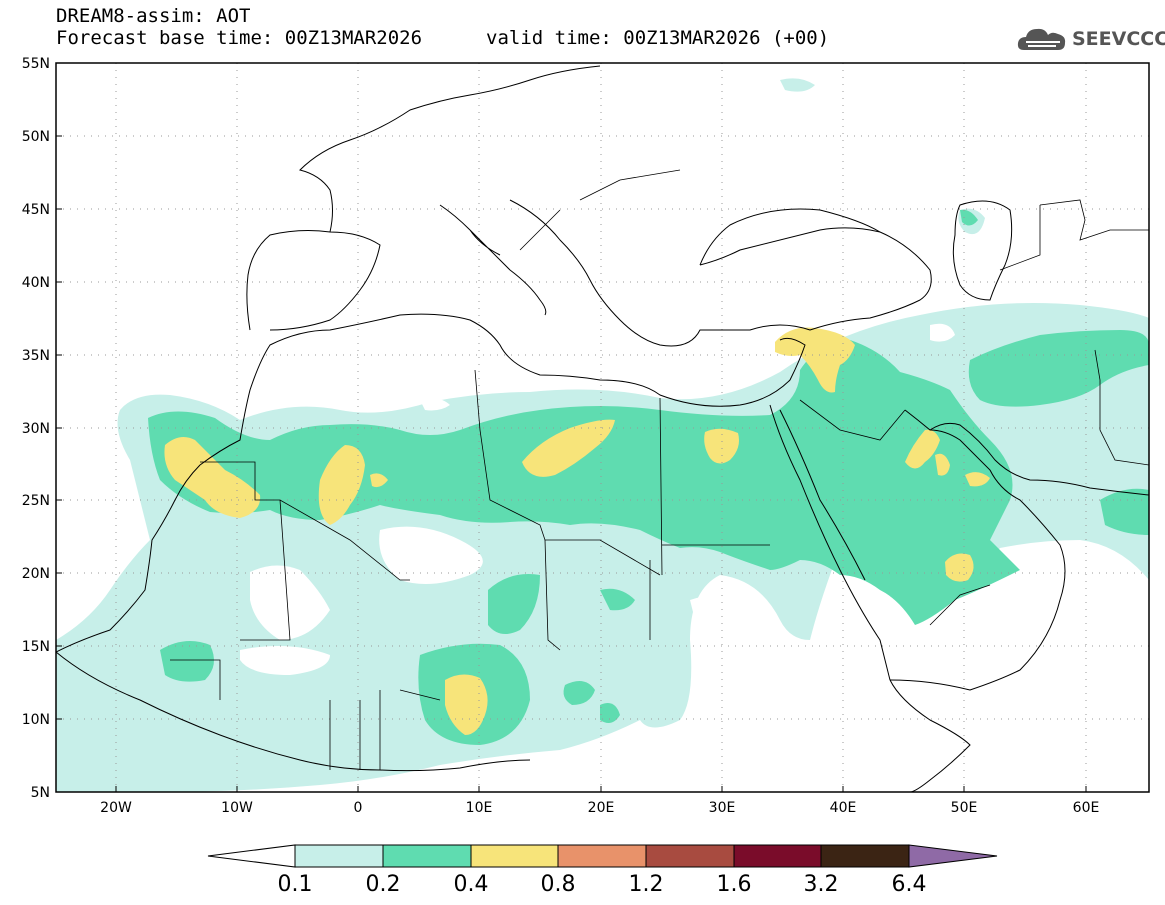 The width and height of the screenshot is (1165, 905). I want to click on lon-label: 40E, so click(843, 808).